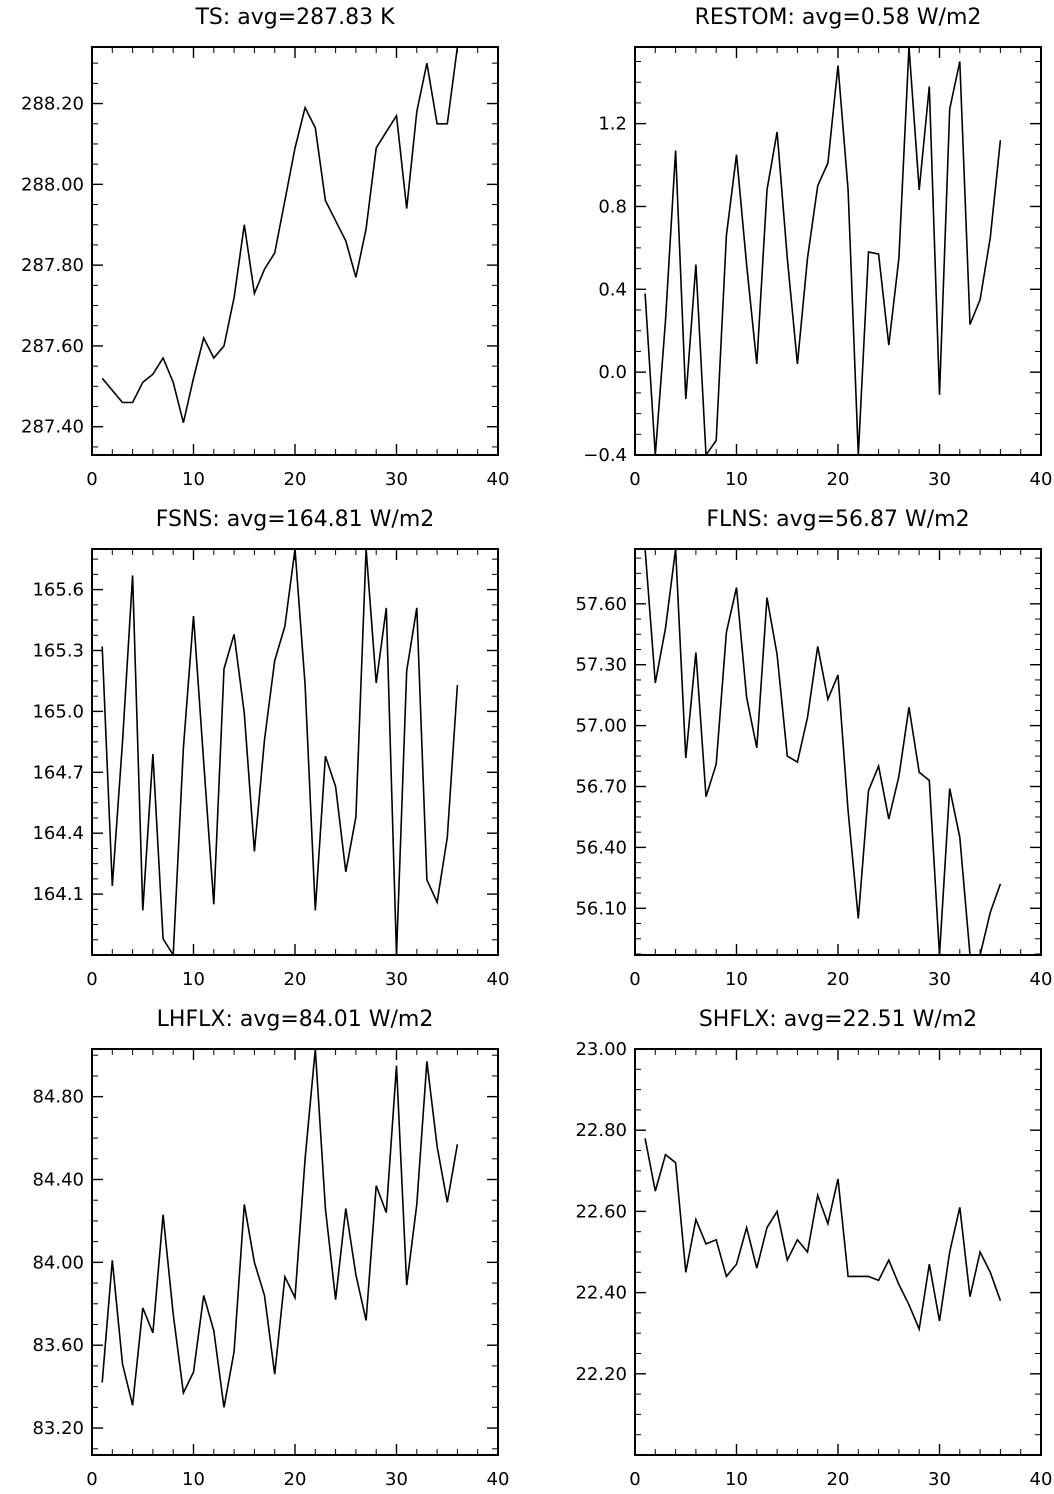 This screenshot has height=1494, width=1054. I want to click on y-tick-label: 22.80, so click(601, 1130).